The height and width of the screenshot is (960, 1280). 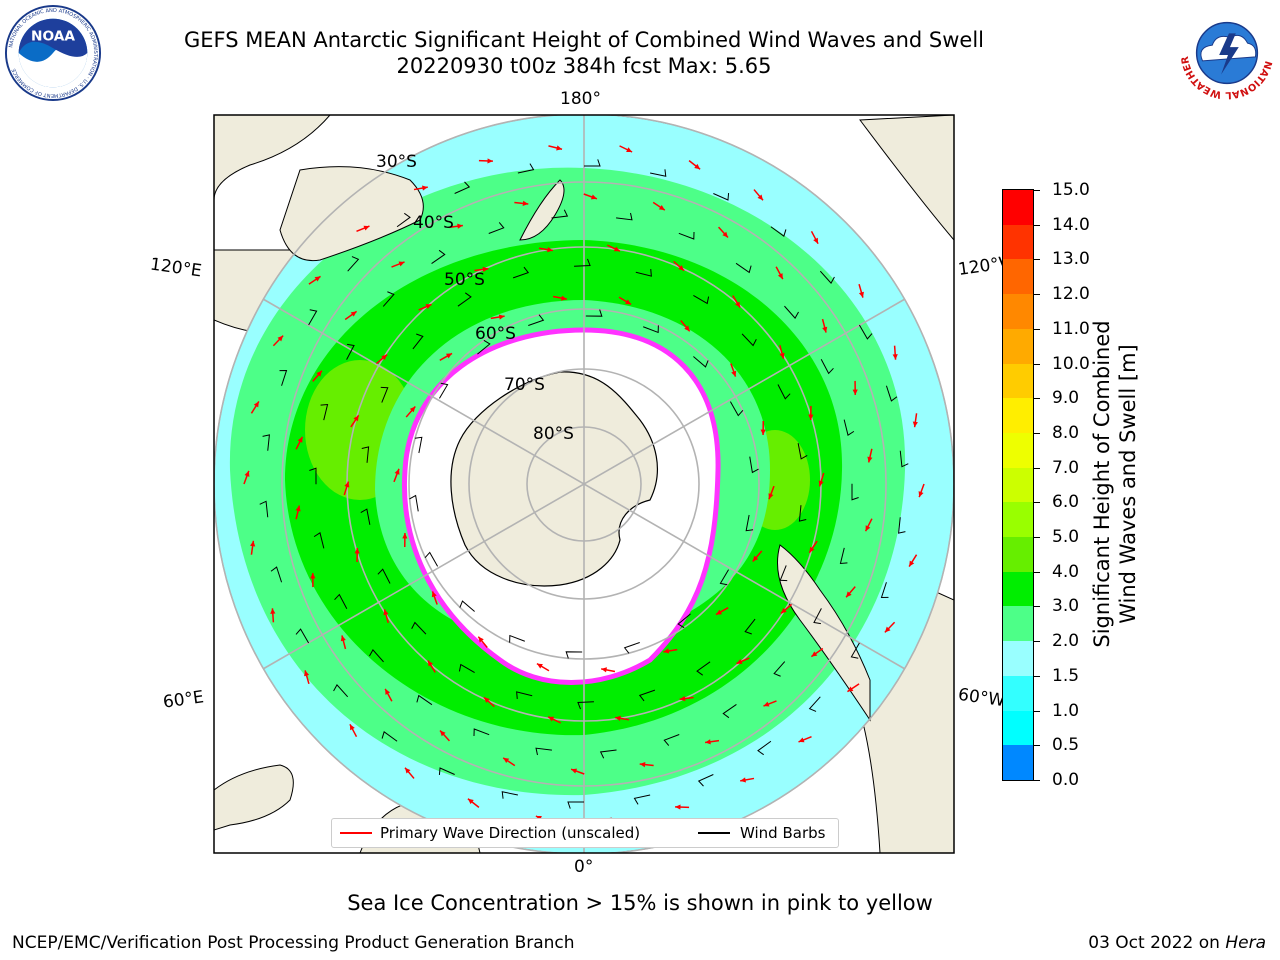 What do you see at coordinates (1066, 571) in the screenshot?
I see `colorbar-tick-label: 4.0` at bounding box center [1066, 571].